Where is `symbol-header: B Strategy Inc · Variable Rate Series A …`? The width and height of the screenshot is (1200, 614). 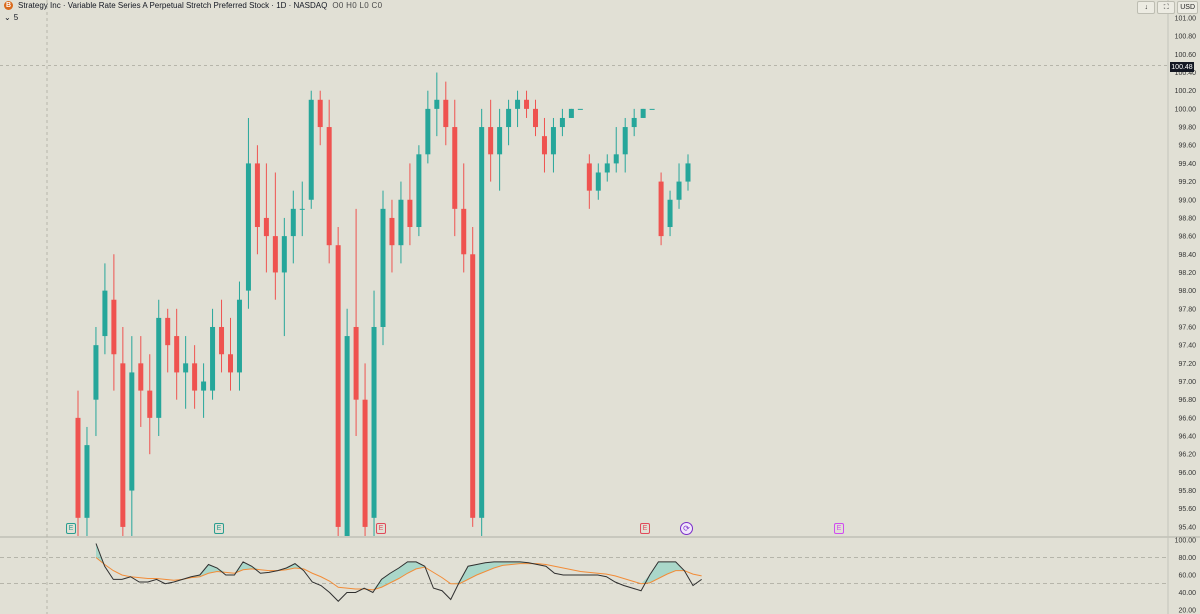
symbol-header: B Strategy Inc · Variable Rate Series A … is located at coordinates (193, 5).